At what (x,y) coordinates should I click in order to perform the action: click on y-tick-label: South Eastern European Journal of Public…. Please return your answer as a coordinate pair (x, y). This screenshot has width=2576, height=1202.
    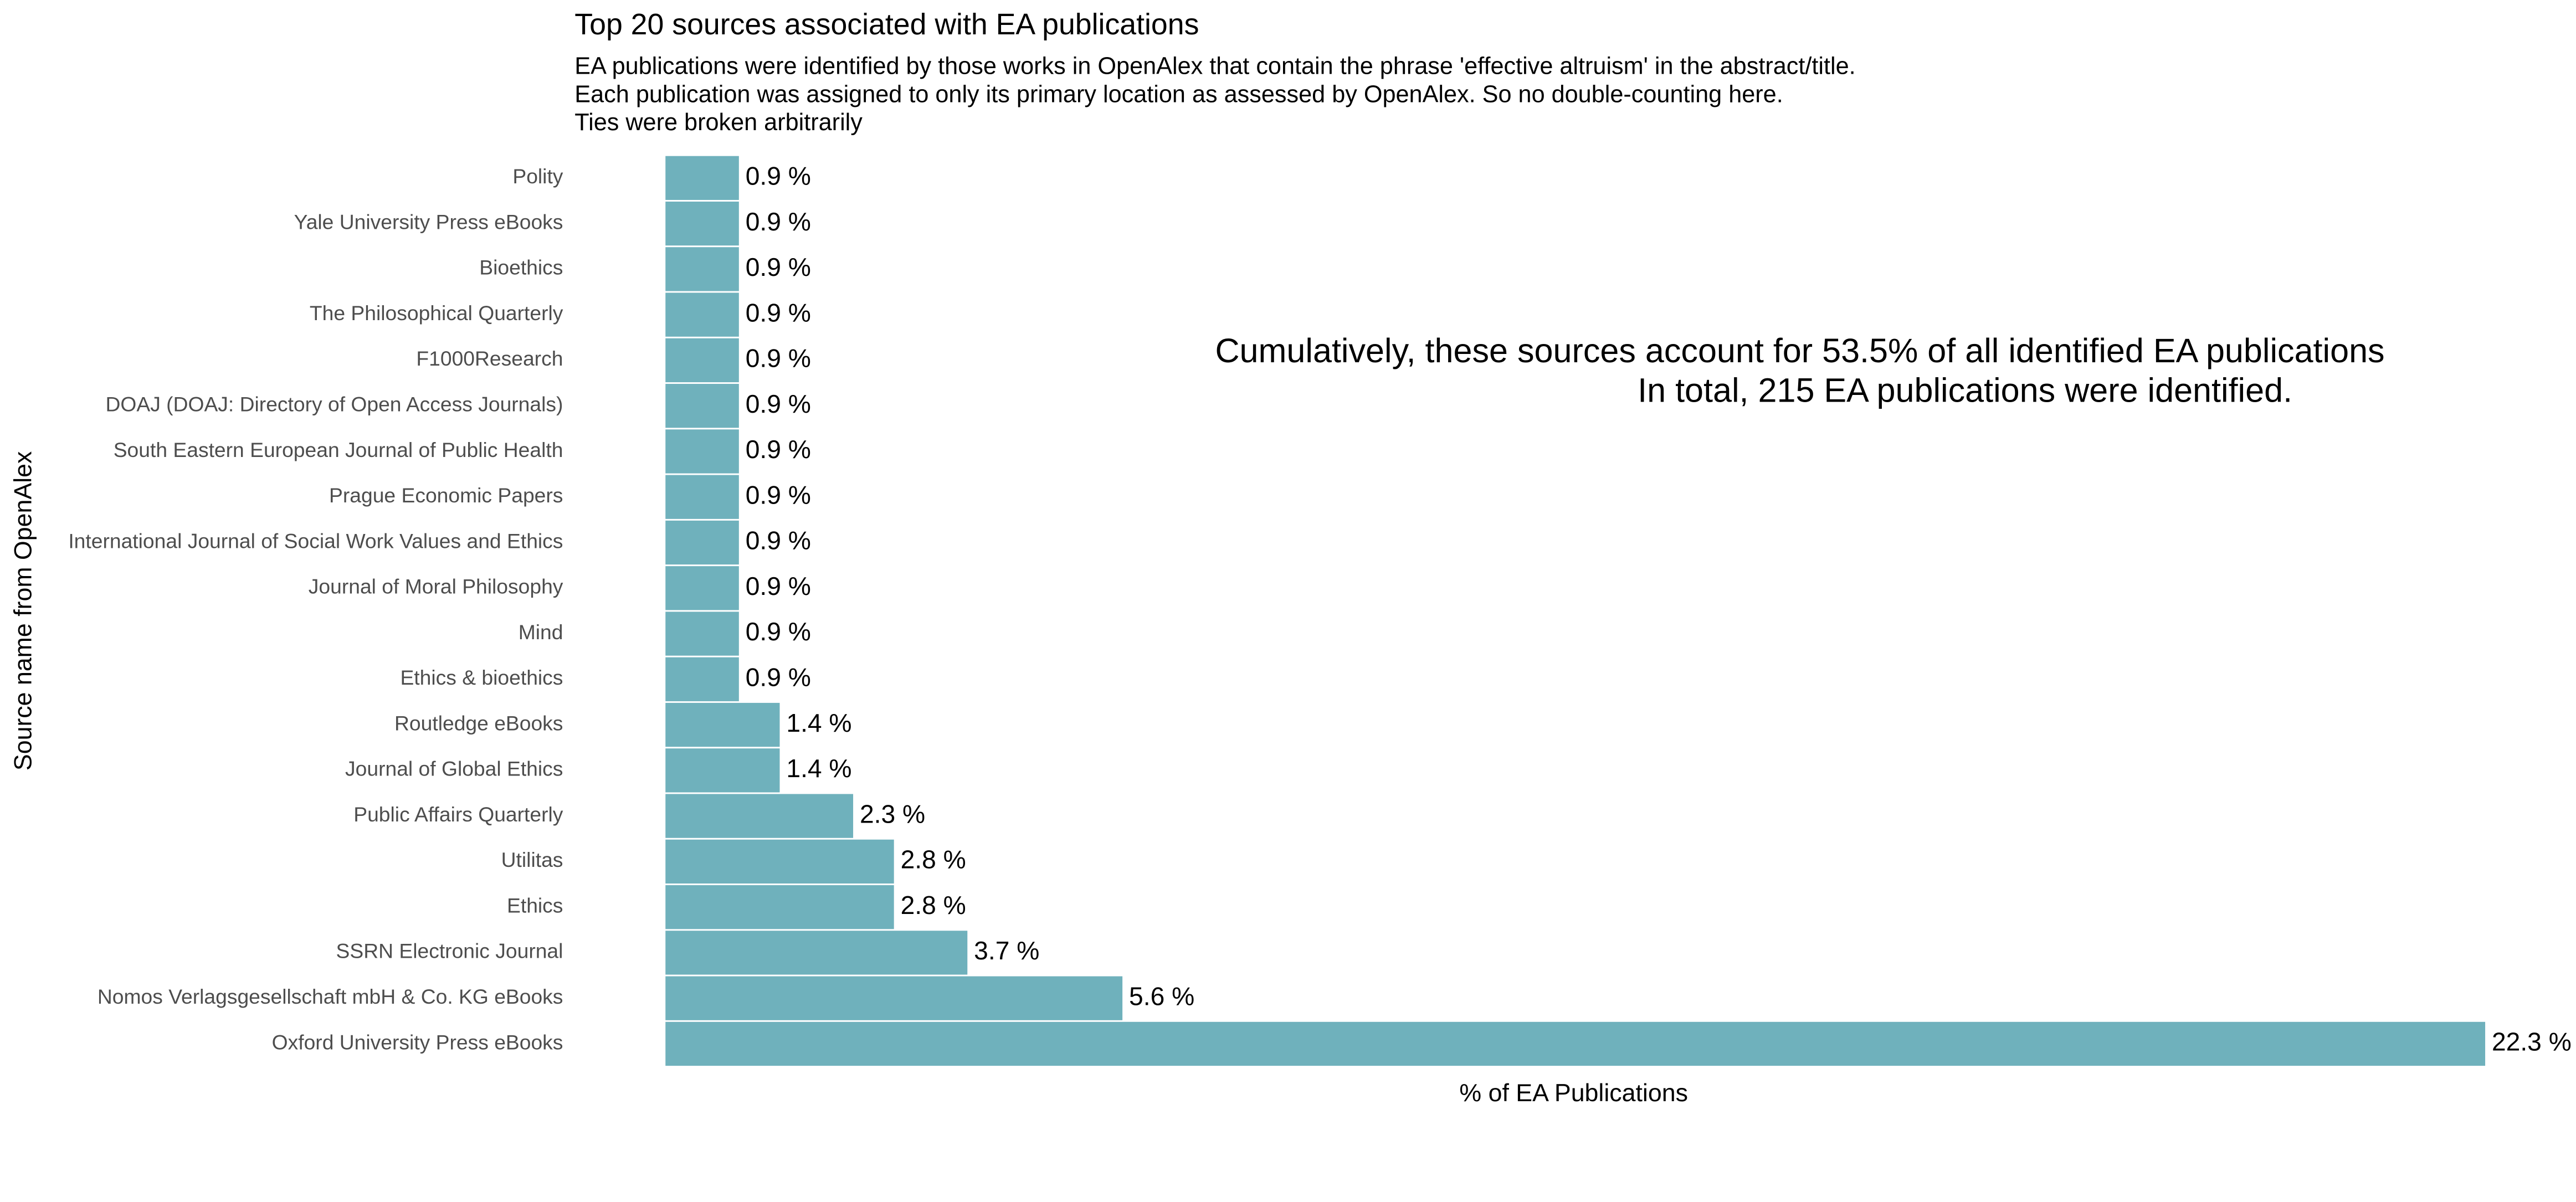
    Looking at the image, I should click on (338, 449).